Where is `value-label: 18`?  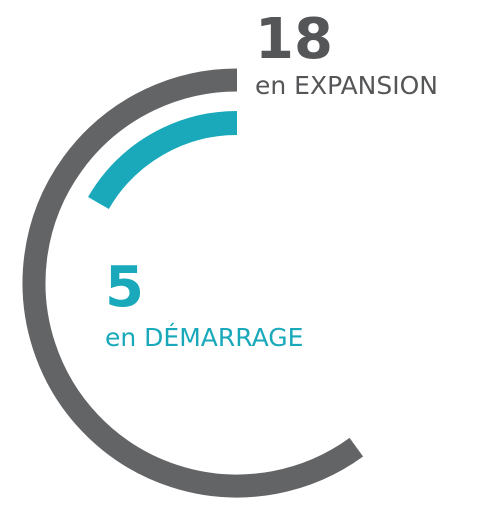 value-label: 18 is located at coordinates (294, 39).